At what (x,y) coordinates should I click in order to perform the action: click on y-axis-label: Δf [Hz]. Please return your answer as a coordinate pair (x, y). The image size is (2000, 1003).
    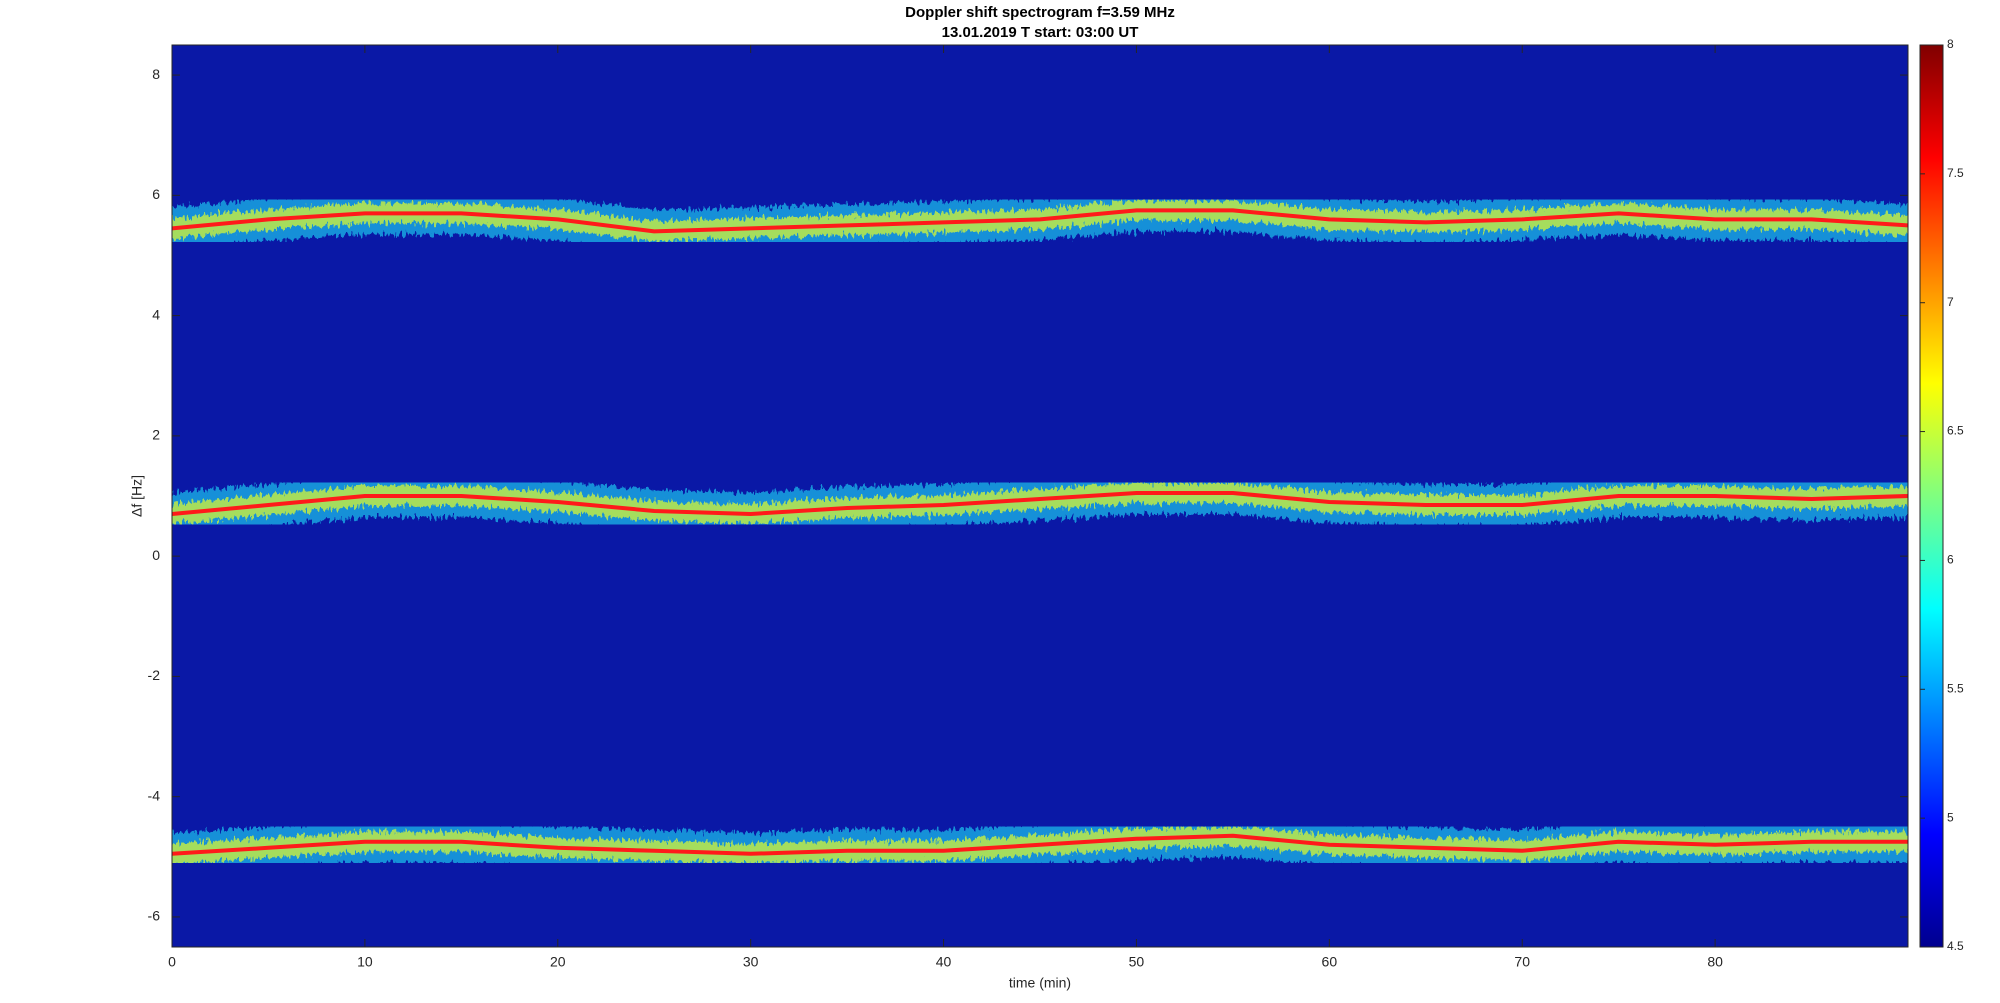
    Looking at the image, I should click on (137, 496).